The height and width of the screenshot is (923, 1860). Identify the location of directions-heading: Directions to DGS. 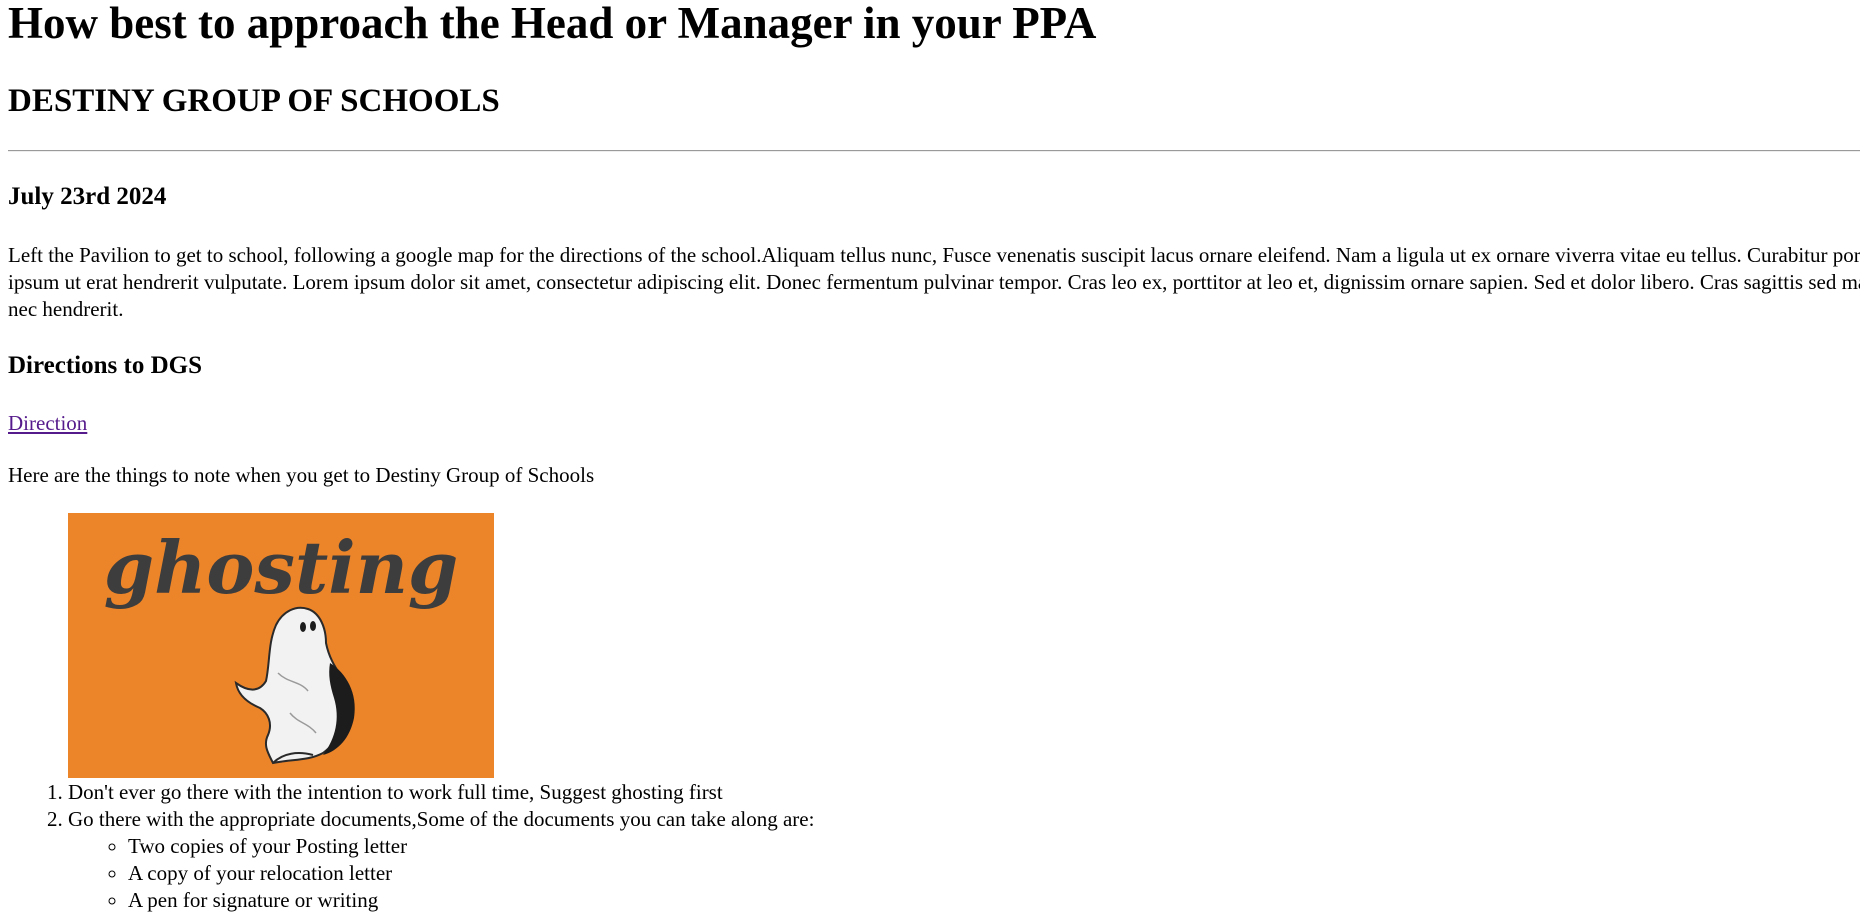
(105, 365).